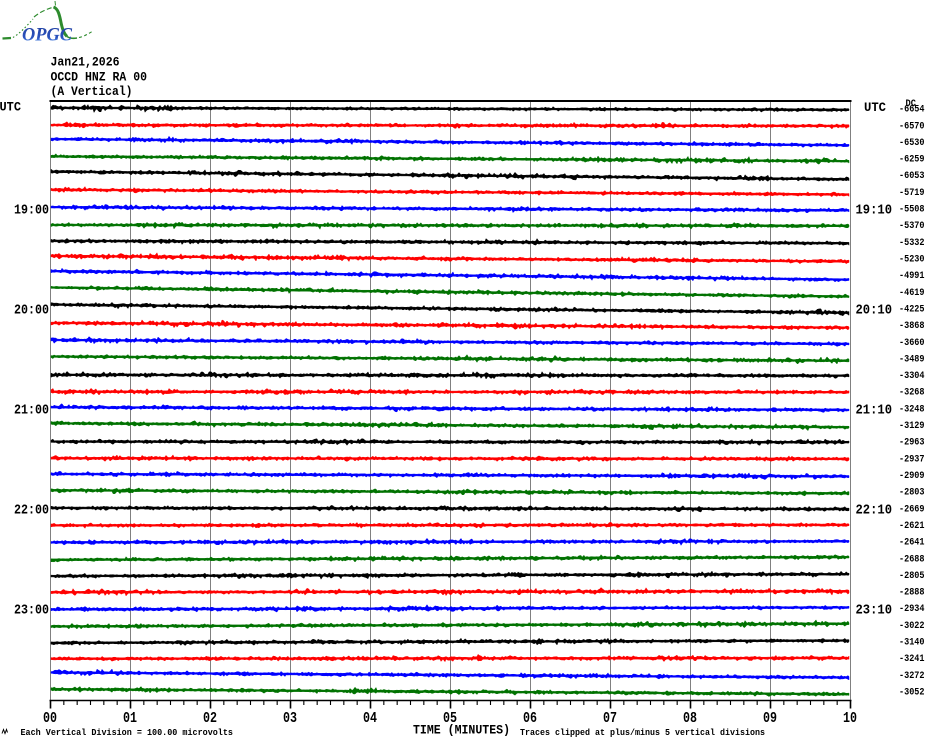  Describe the element at coordinates (370, 718) in the screenshot. I see `svg-text: 04` at that location.